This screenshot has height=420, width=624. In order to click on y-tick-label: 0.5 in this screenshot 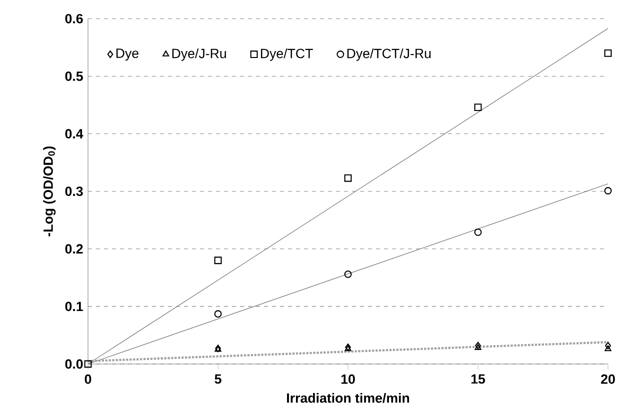, I will do `click(74, 76)`.